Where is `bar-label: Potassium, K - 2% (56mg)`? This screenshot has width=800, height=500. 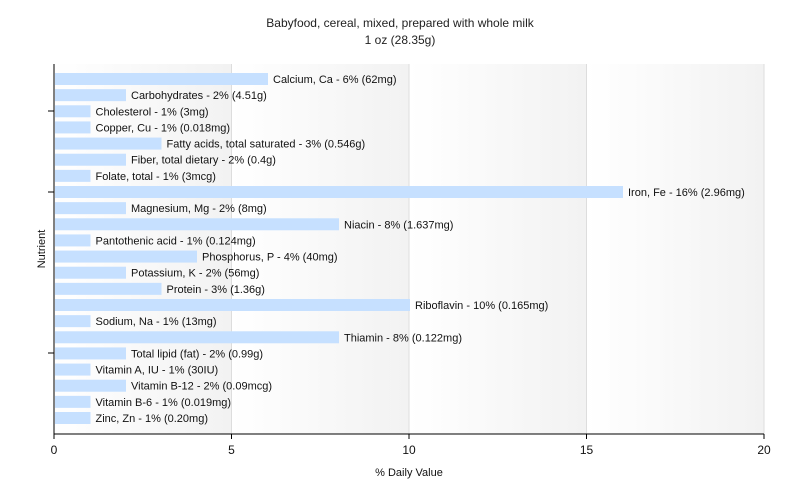 bar-label: Potassium, K - 2% (56mg) is located at coordinates (195, 274).